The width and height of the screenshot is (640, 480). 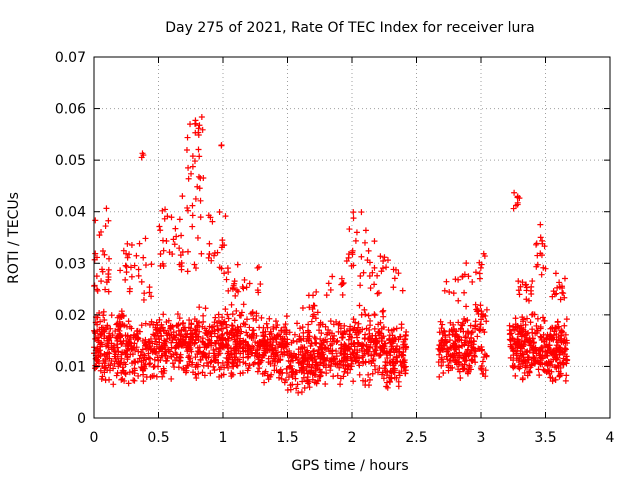 What do you see at coordinates (349, 466) in the screenshot?
I see `x-axis-label: GPS time / hours` at bounding box center [349, 466].